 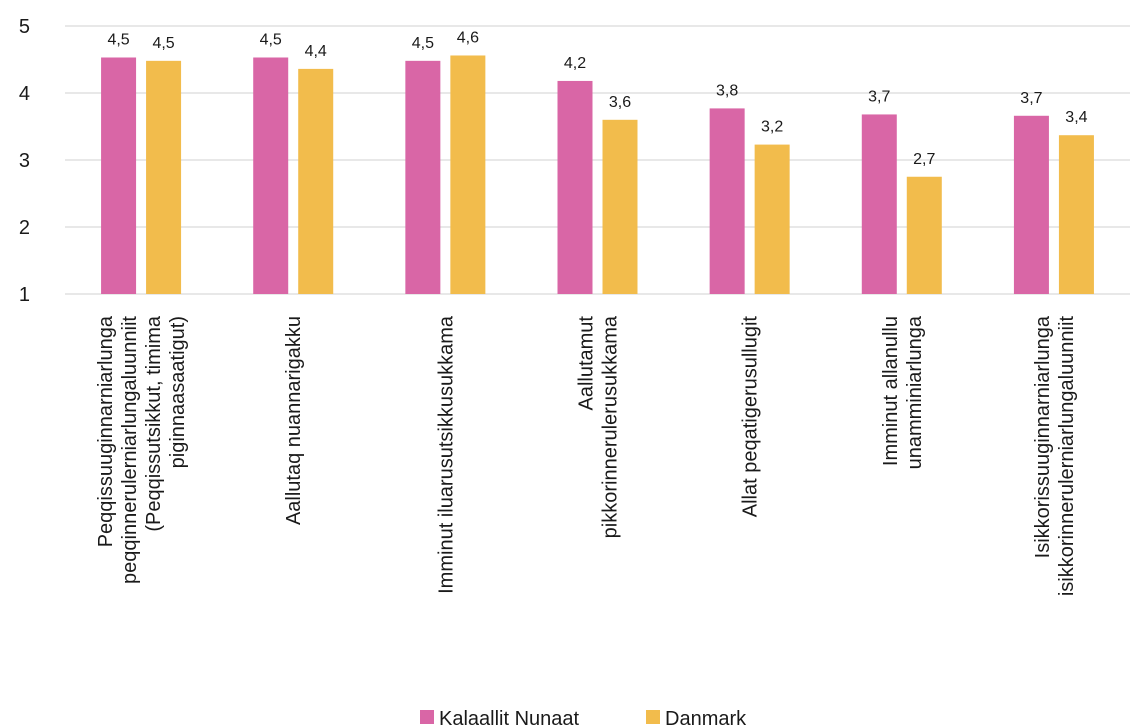 What do you see at coordinates (24, 295) in the screenshot?
I see `y-tick-label: 1` at bounding box center [24, 295].